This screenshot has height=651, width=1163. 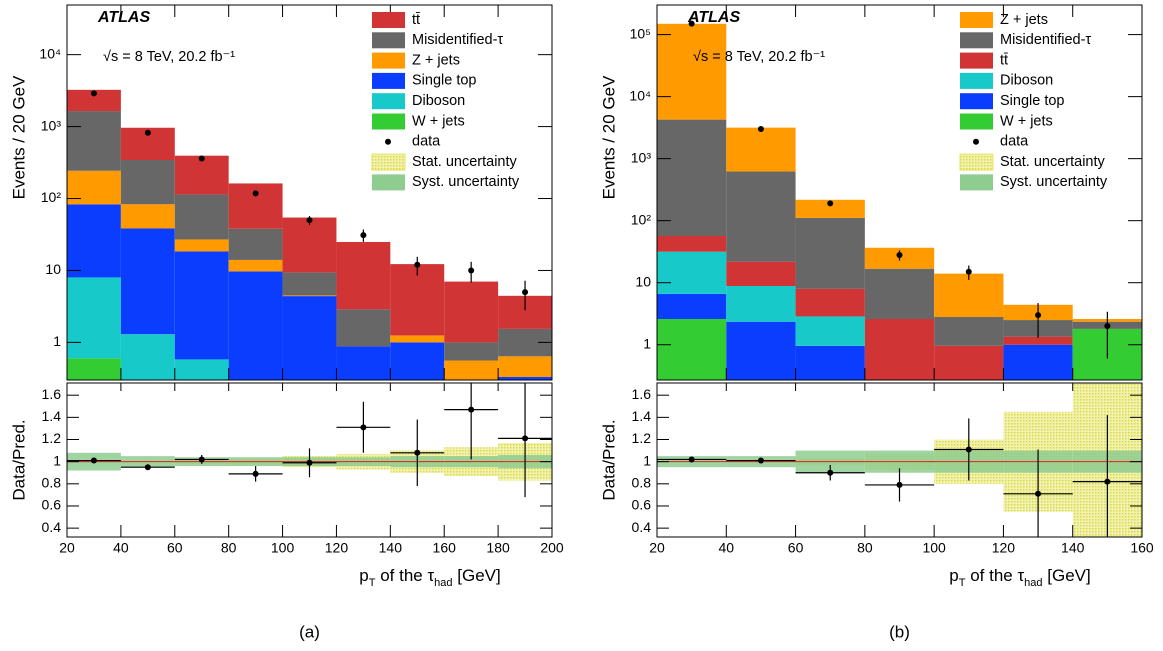 I want to click on x-tick-label: 60, so click(x=175, y=548).